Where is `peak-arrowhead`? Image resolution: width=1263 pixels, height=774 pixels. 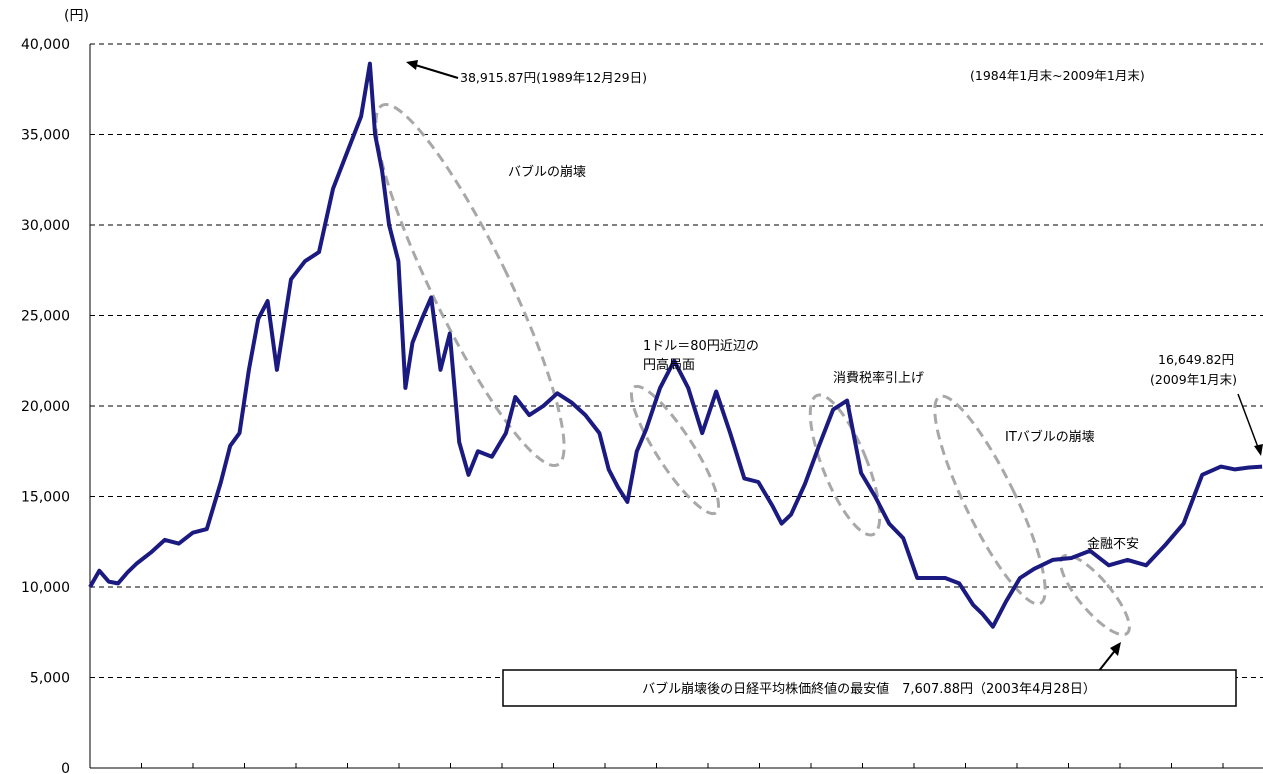 peak-arrowhead is located at coordinates (412, 65).